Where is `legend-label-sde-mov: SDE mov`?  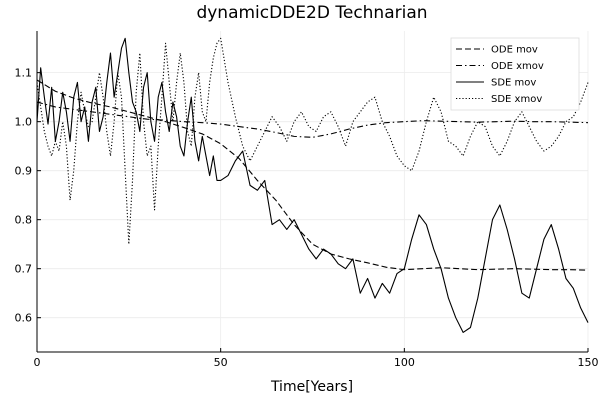 legend-label-sde-mov: SDE mov is located at coordinates (513, 83).